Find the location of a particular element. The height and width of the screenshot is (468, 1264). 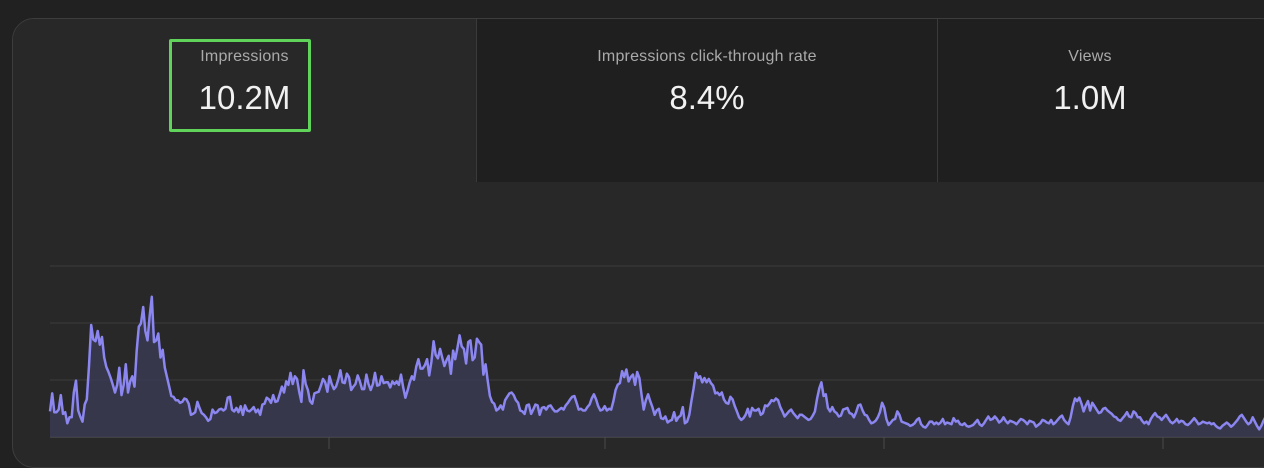

tab-views: Views 1.0M is located at coordinates (1100, 100).